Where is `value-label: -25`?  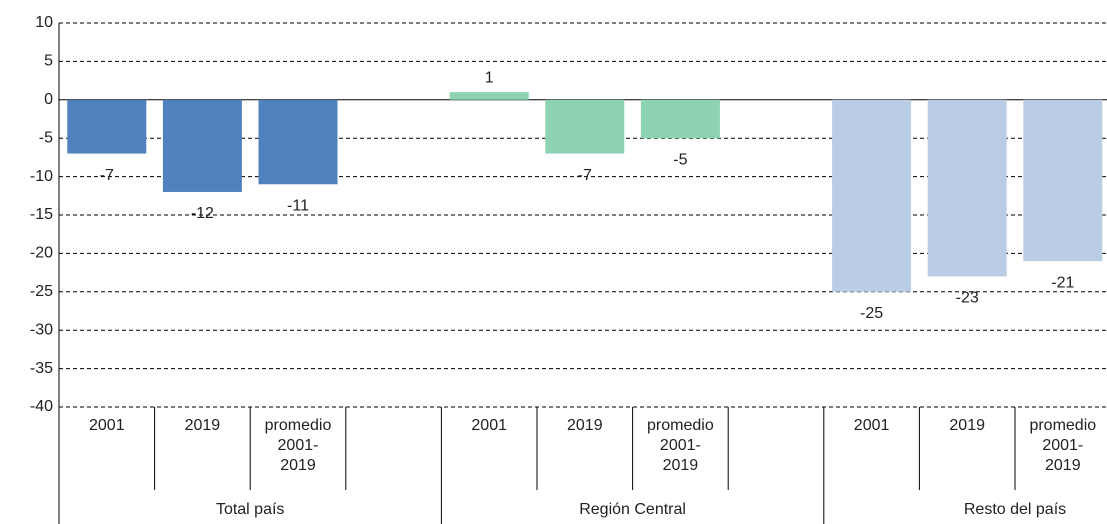 value-label: -25 is located at coordinates (871, 313).